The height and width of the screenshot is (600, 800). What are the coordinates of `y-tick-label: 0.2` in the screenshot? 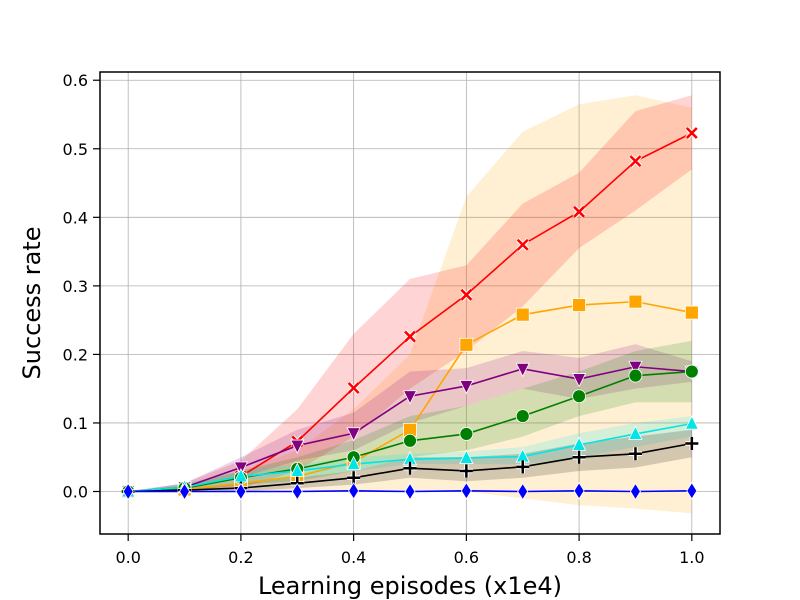 It's located at (75, 354).